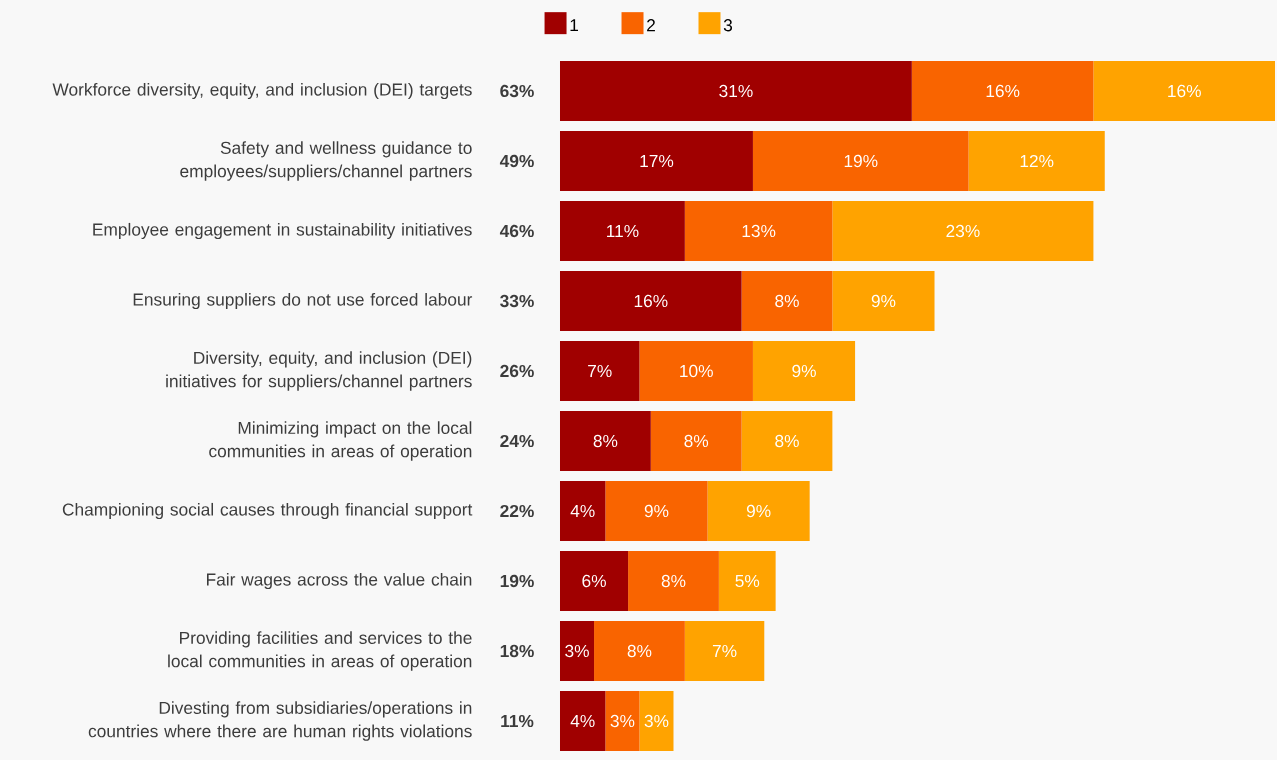 This screenshot has width=1277, height=760. Describe the element at coordinates (517, 651) in the screenshot. I see `total-label: 18%` at that location.